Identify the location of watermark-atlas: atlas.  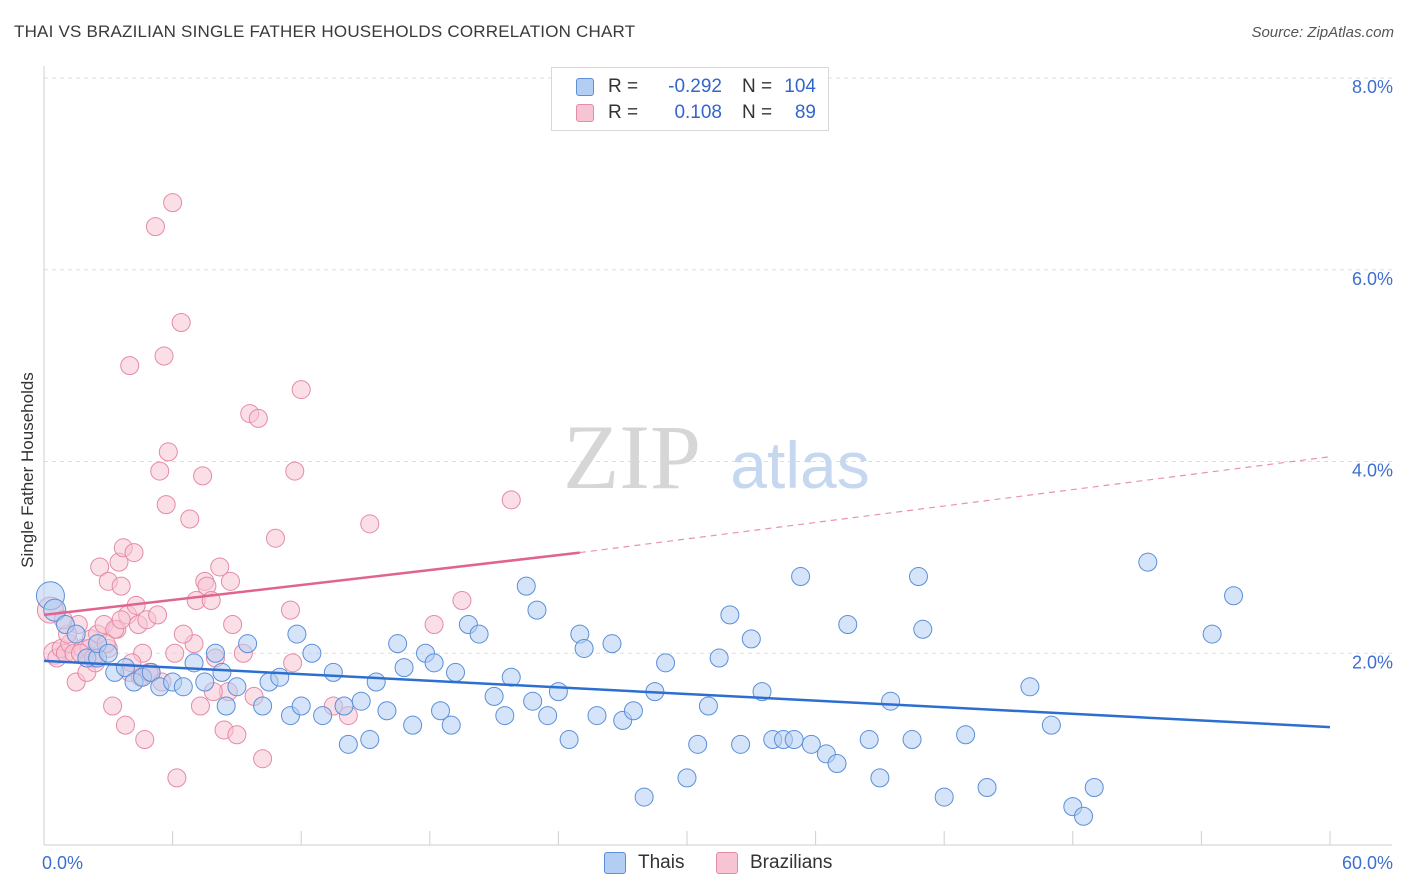
(799, 465).